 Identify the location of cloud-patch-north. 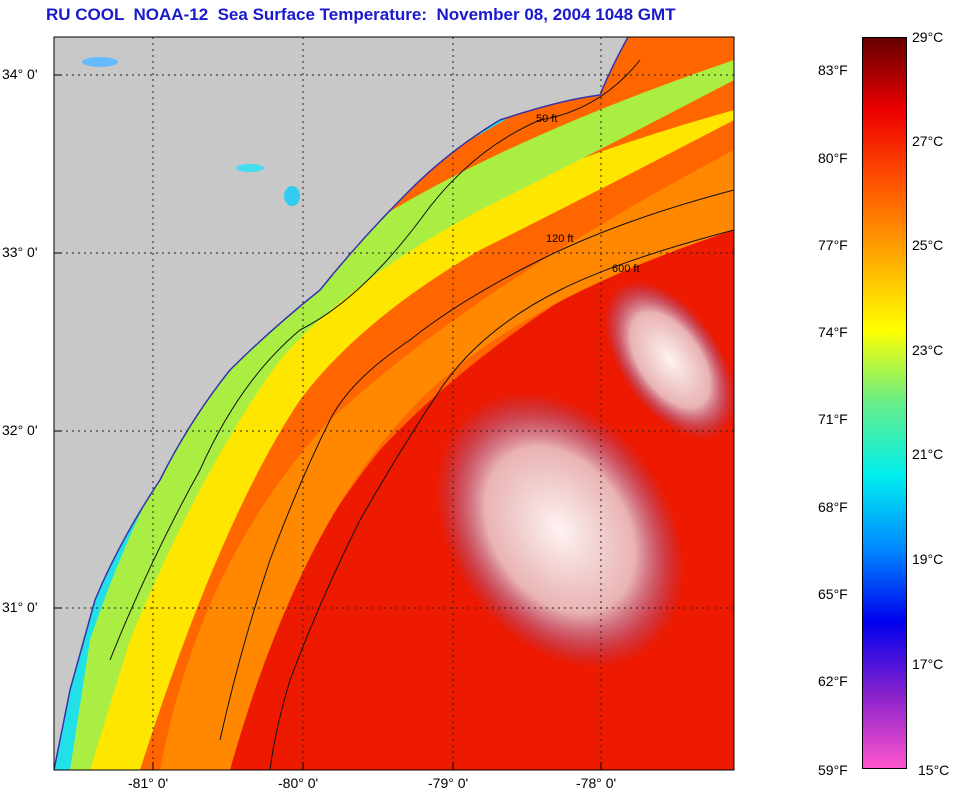
(669, 360).